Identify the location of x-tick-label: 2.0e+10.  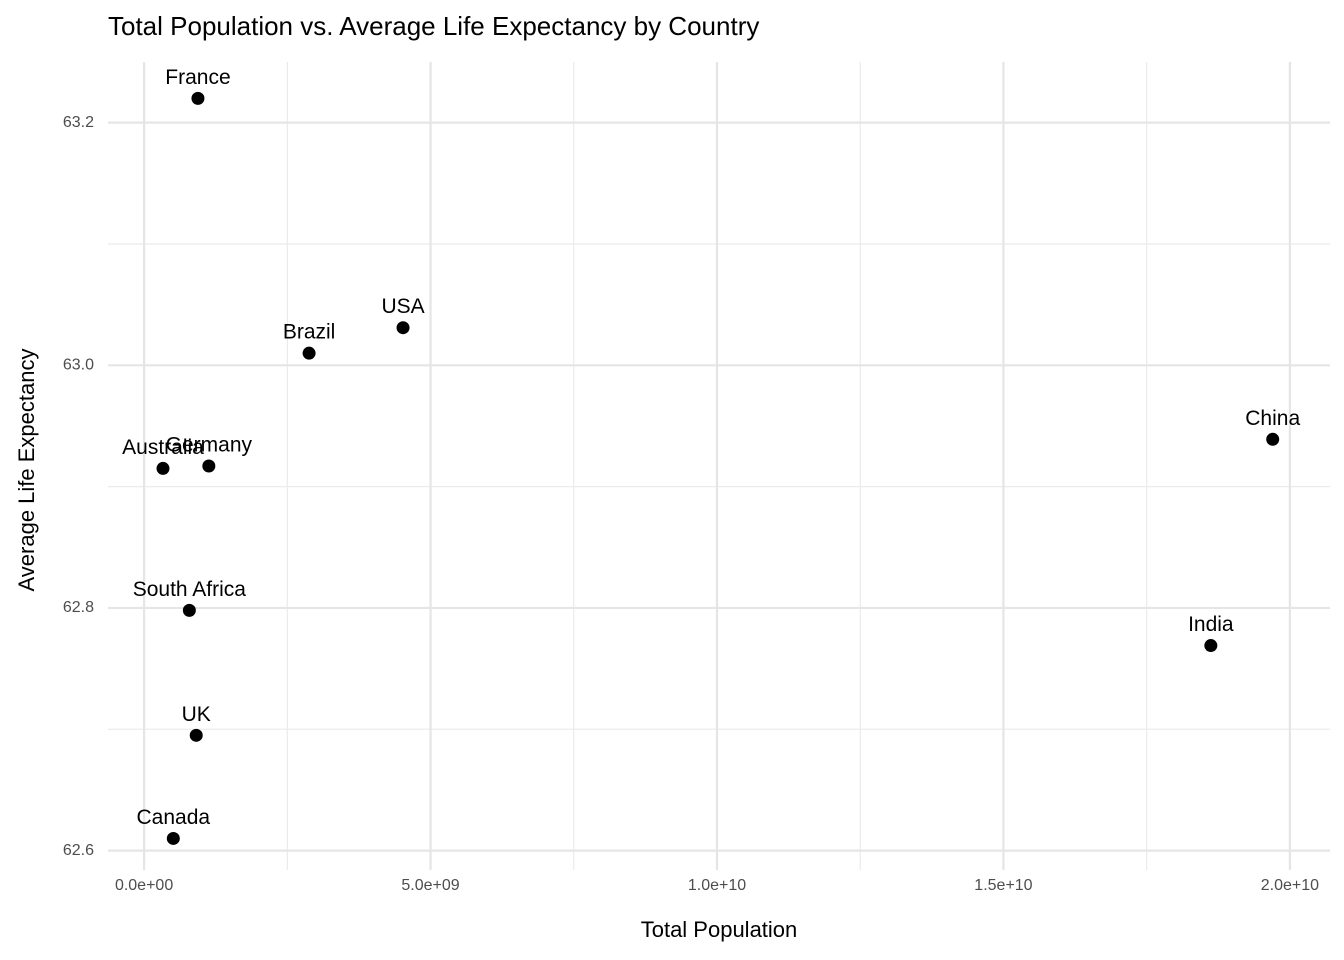
(1290, 885).